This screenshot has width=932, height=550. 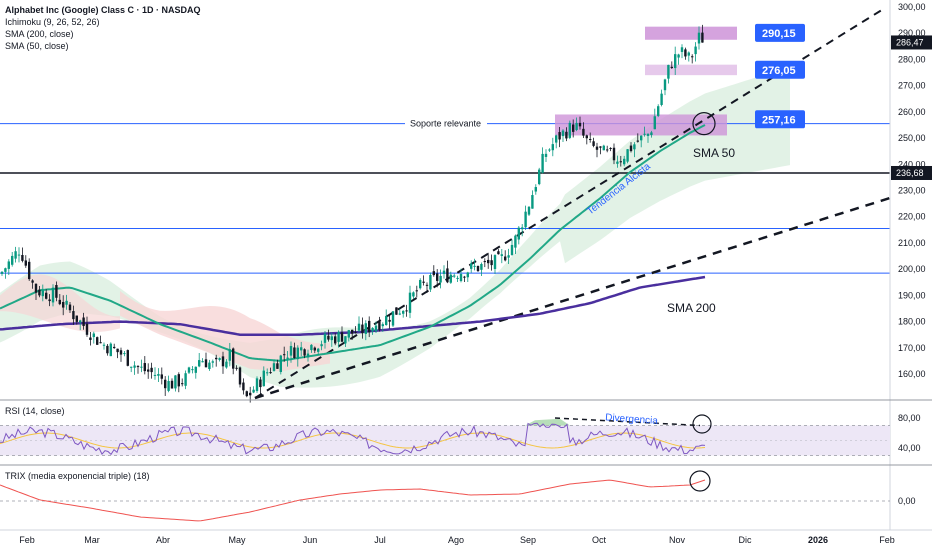 What do you see at coordinates (912, 138) in the screenshot?
I see `price-tick-label: 250,00` at bounding box center [912, 138].